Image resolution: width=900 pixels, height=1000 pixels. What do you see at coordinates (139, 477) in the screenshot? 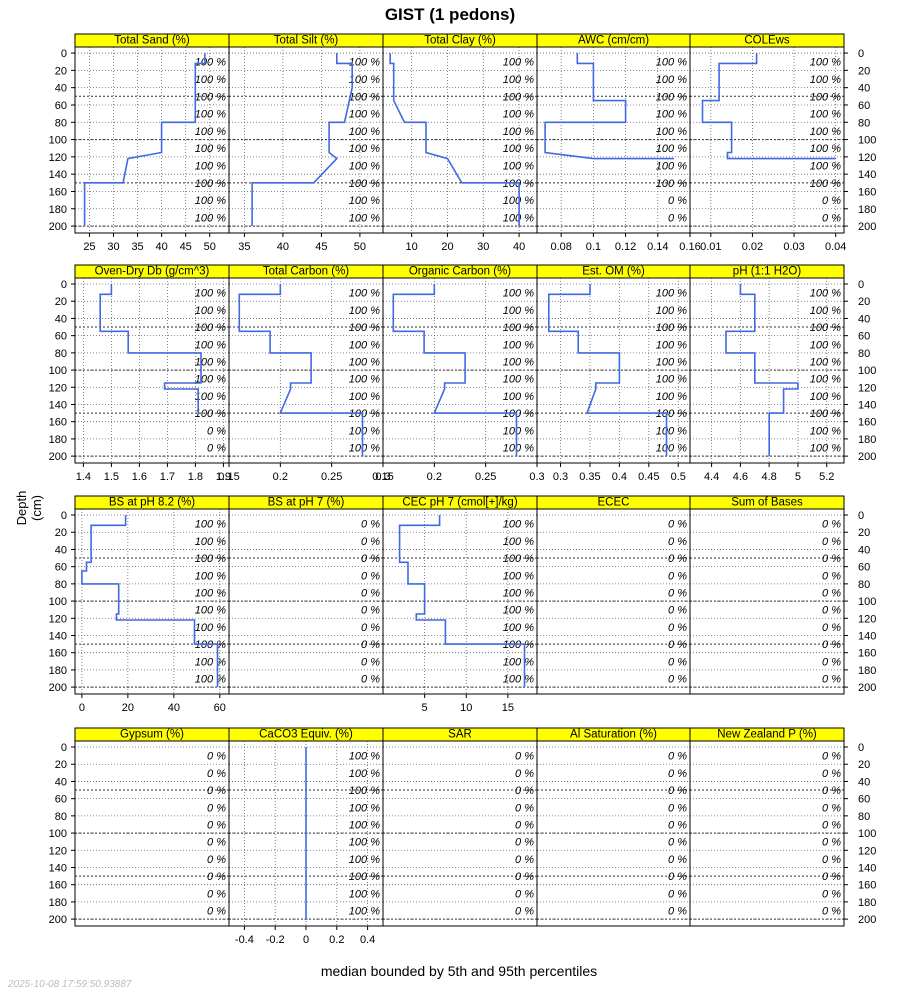
I see `x-tick-label: 1.6` at bounding box center [139, 477].